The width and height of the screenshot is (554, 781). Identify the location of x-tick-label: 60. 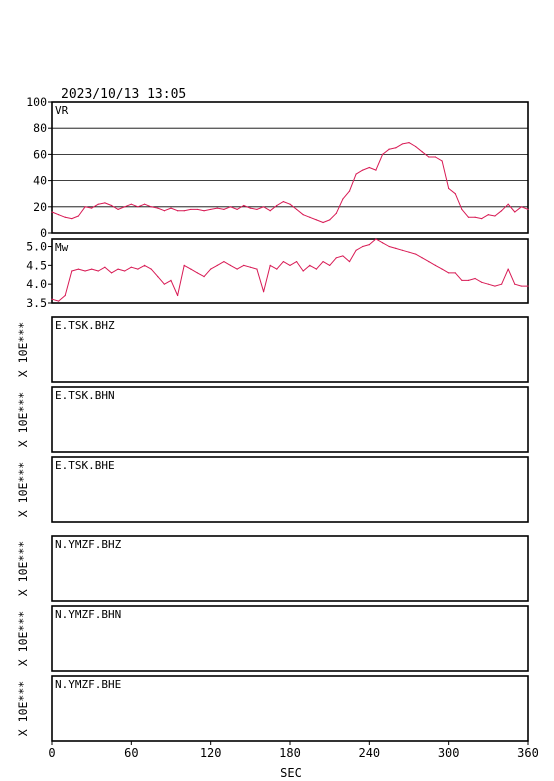
(131, 753).